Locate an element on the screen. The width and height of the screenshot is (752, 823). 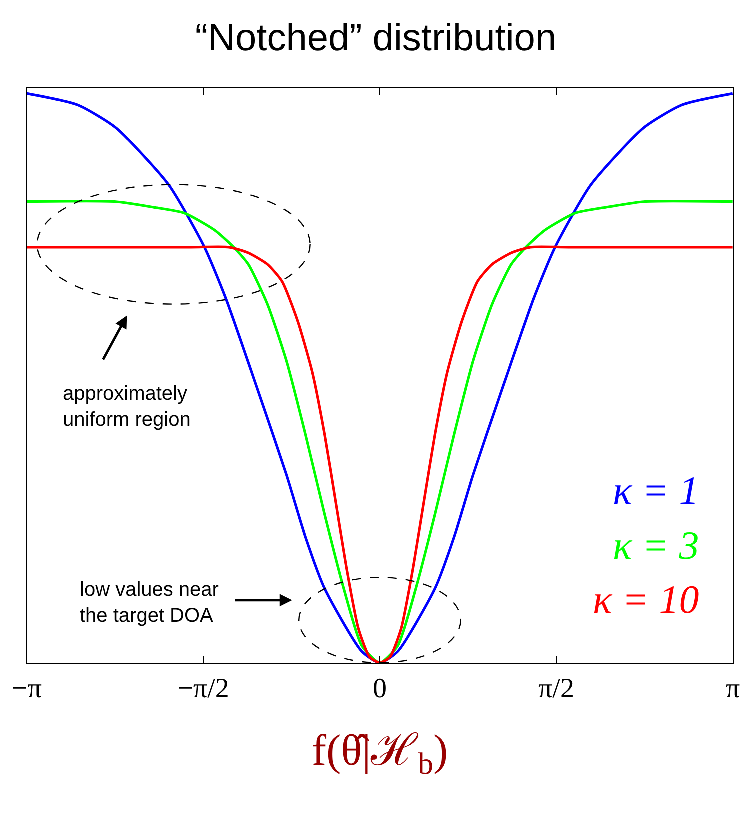
text: κ = 1 is located at coordinates (656, 490).